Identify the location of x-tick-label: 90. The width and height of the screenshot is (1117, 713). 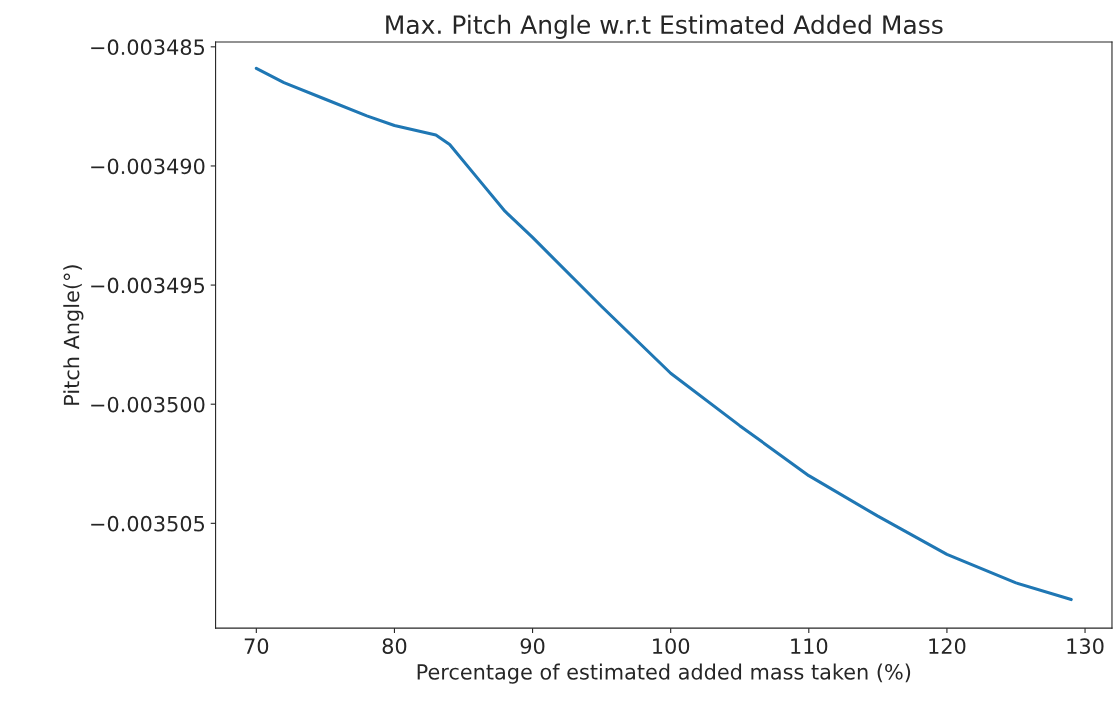
(532, 646).